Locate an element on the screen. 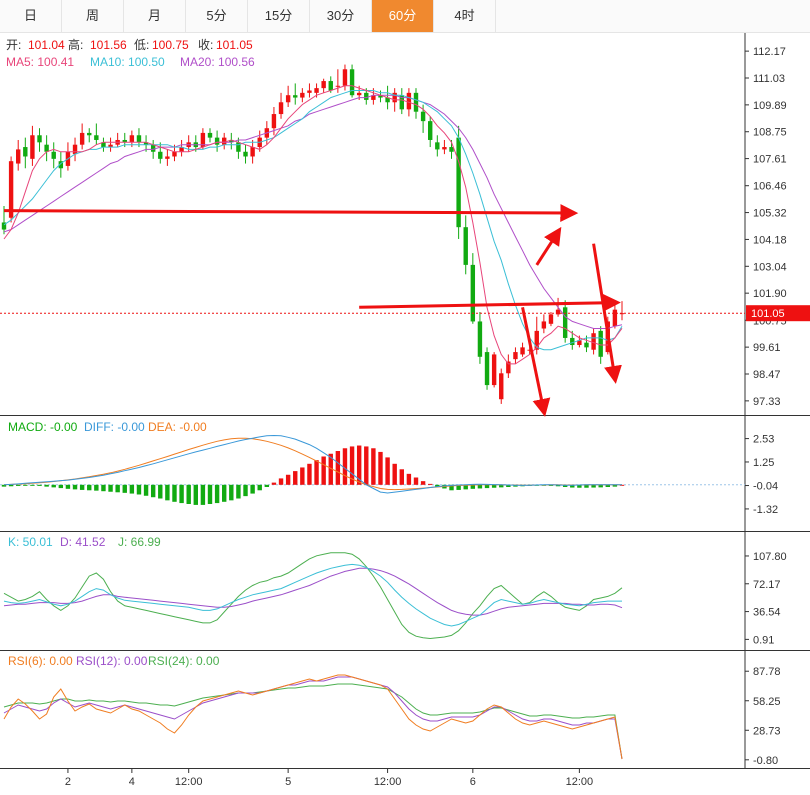 The image size is (810, 795). tab-3: 5分 is located at coordinates (217, 16).